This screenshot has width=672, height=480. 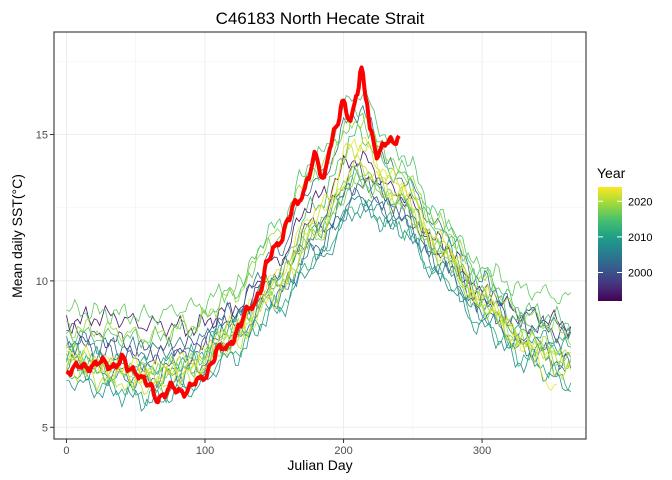 What do you see at coordinates (640, 238) in the screenshot?
I see `legend-tick-label: 2010` at bounding box center [640, 238].